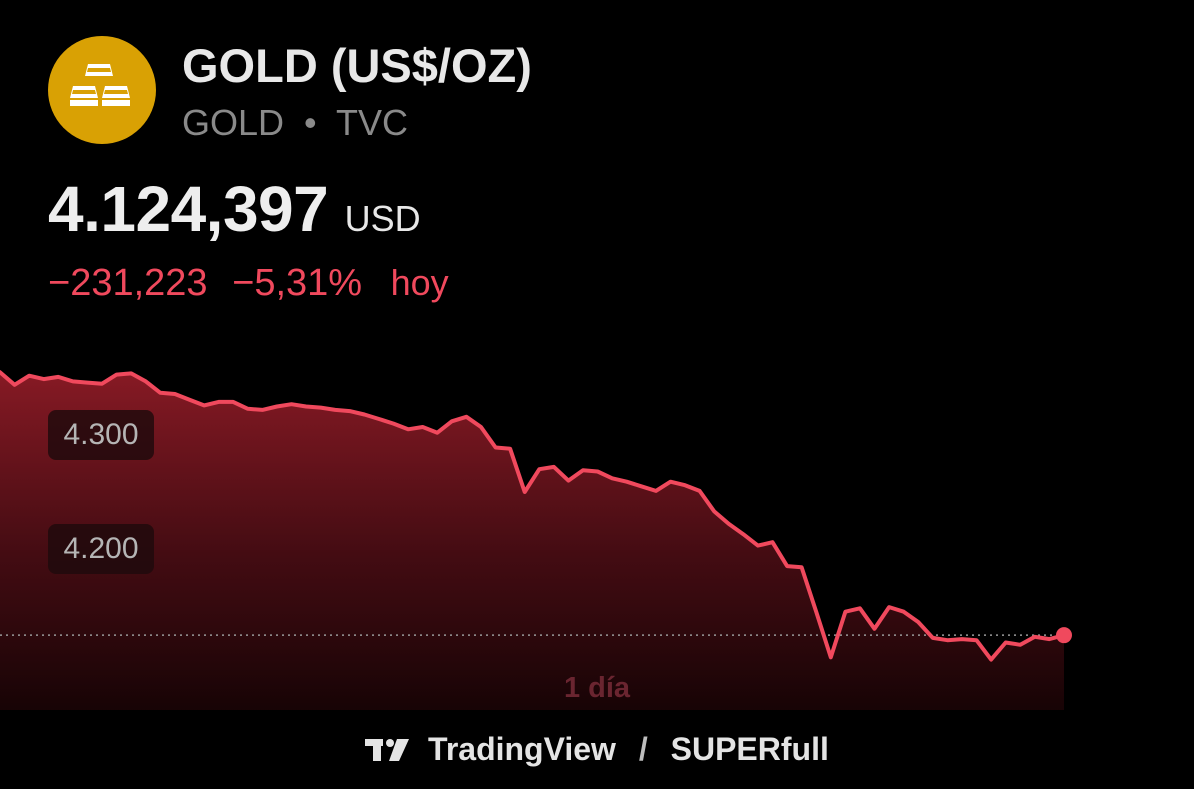  What do you see at coordinates (419, 282) in the screenshot?
I see `change-period: hoy` at bounding box center [419, 282].